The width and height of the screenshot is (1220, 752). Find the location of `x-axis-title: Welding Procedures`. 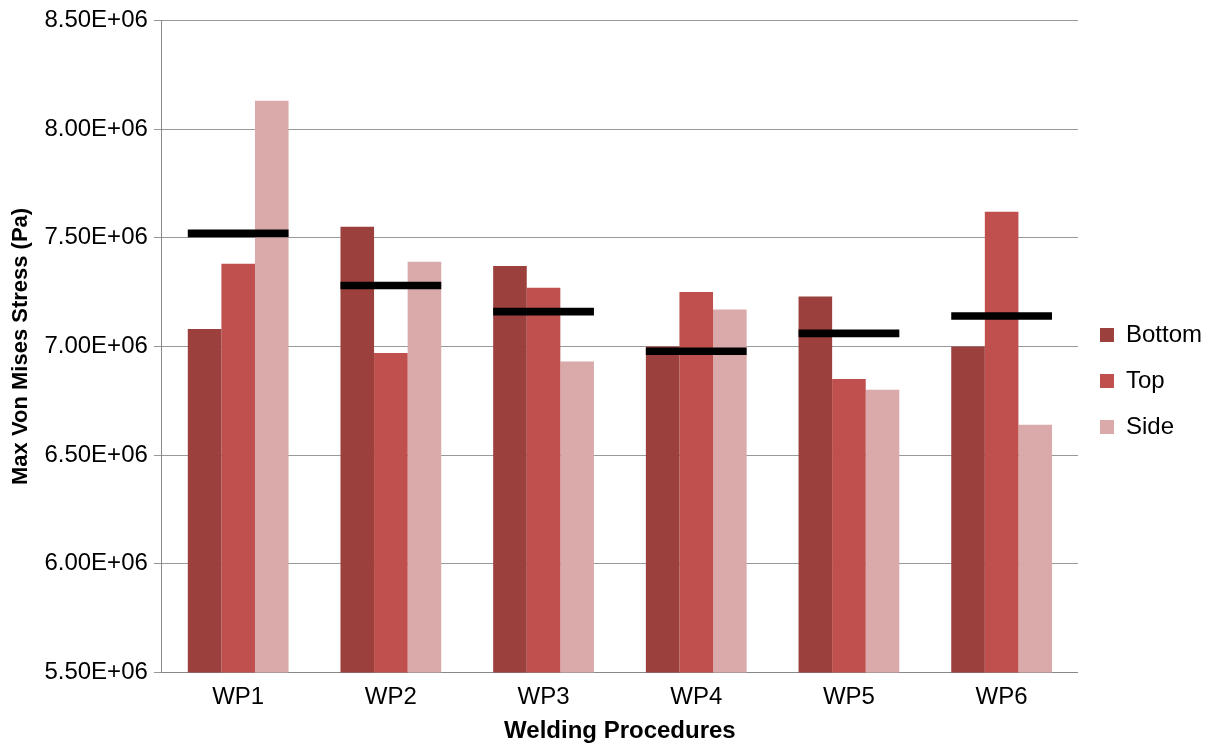

x-axis-title: Welding Procedures is located at coordinates (620, 730).